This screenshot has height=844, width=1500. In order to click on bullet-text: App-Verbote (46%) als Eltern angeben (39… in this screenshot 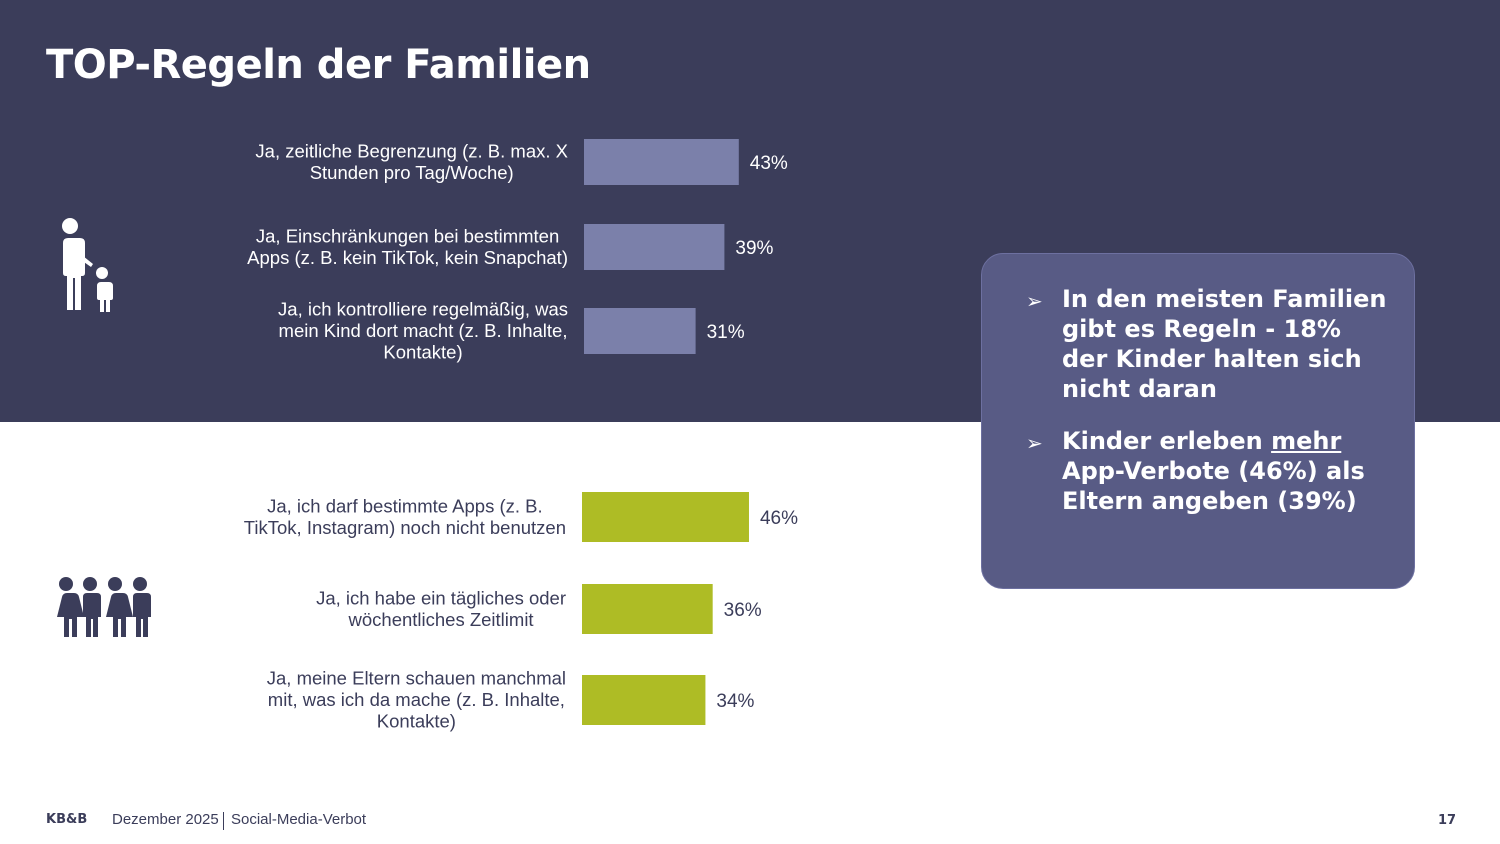, I will do `click(1213, 486)`.